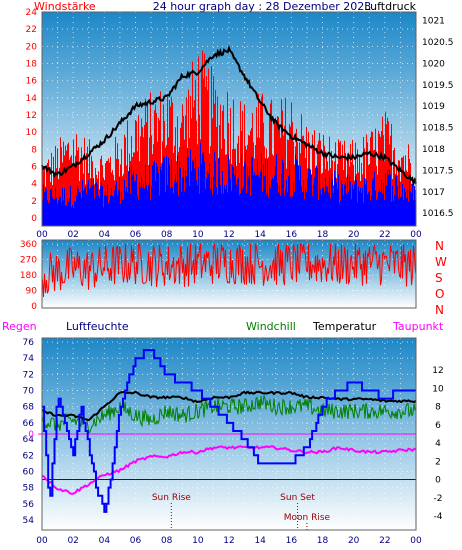  I want to click on wind-axis-tick: 22, so click(31, 30).